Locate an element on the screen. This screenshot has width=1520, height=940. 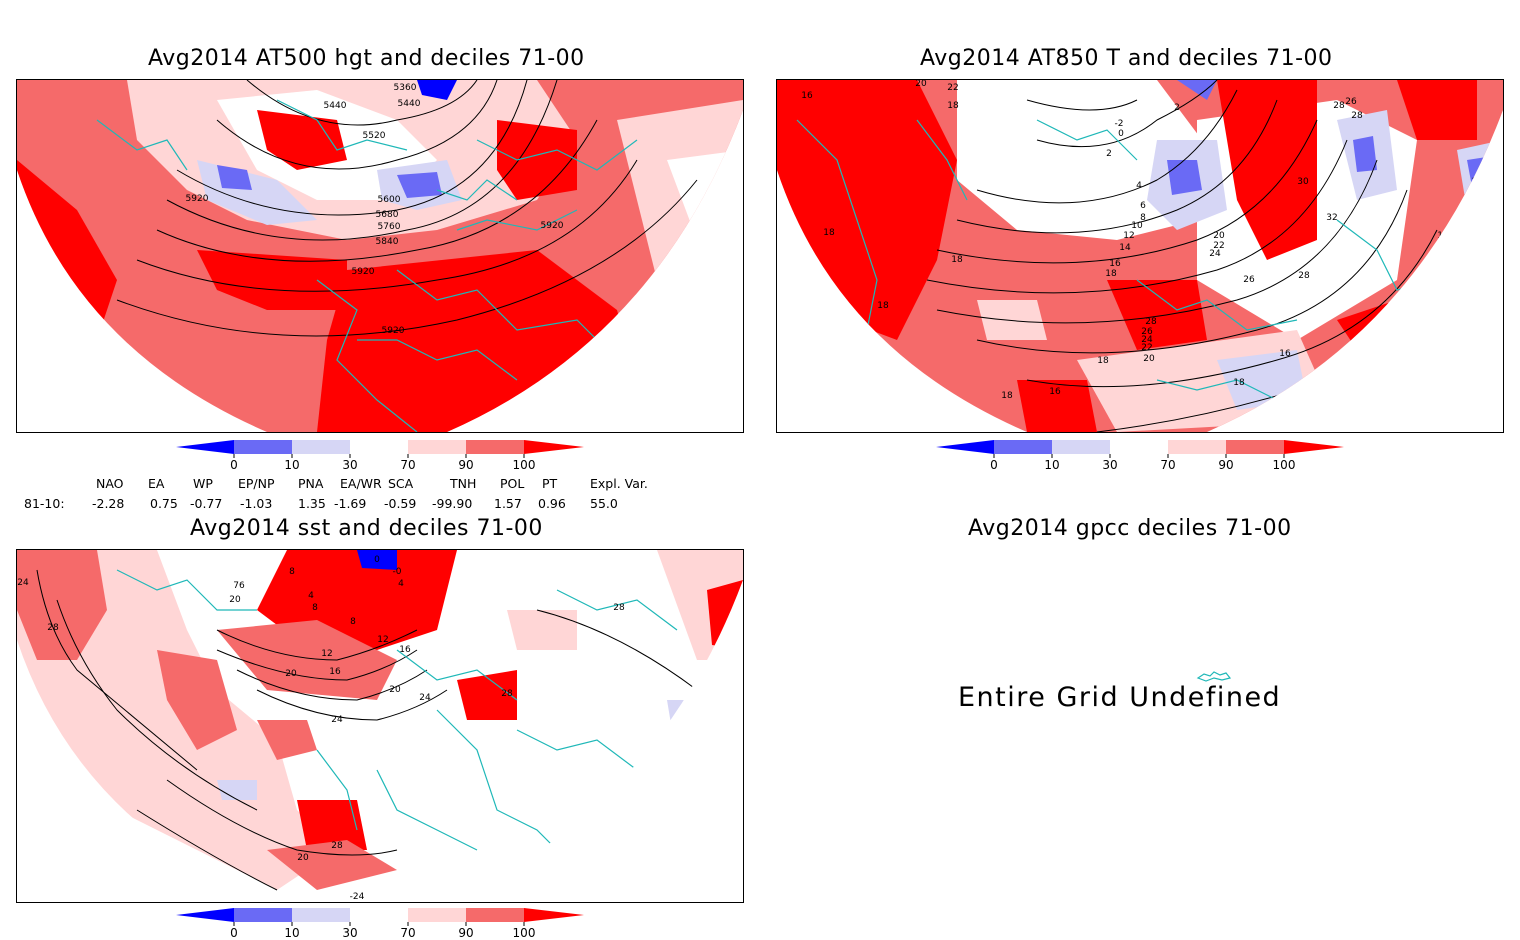
index-value: -2.28 is located at coordinates (108, 503).